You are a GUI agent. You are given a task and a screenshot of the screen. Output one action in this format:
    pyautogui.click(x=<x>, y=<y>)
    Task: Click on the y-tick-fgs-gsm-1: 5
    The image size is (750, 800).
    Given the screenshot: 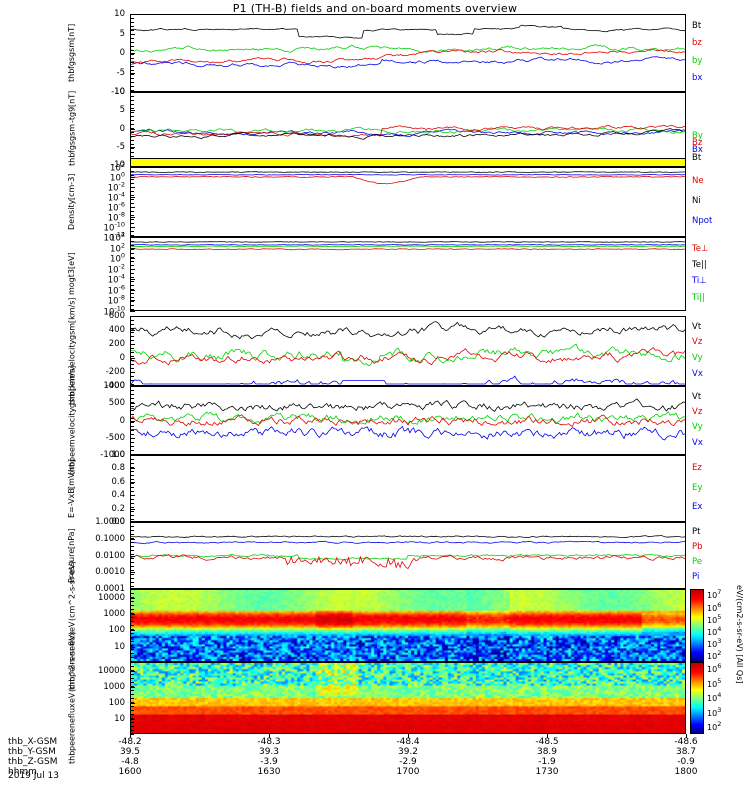 What is the action you would take?
    pyautogui.click(x=122, y=33)
    